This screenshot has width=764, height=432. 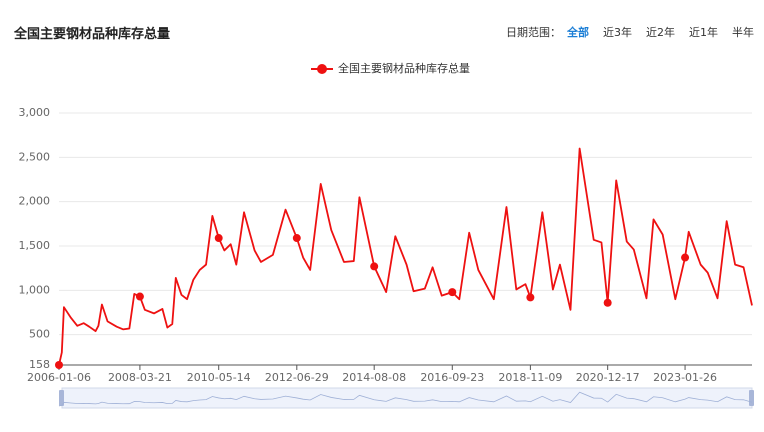 I want to click on range-label: 日期范围：, so click(x=533, y=32).